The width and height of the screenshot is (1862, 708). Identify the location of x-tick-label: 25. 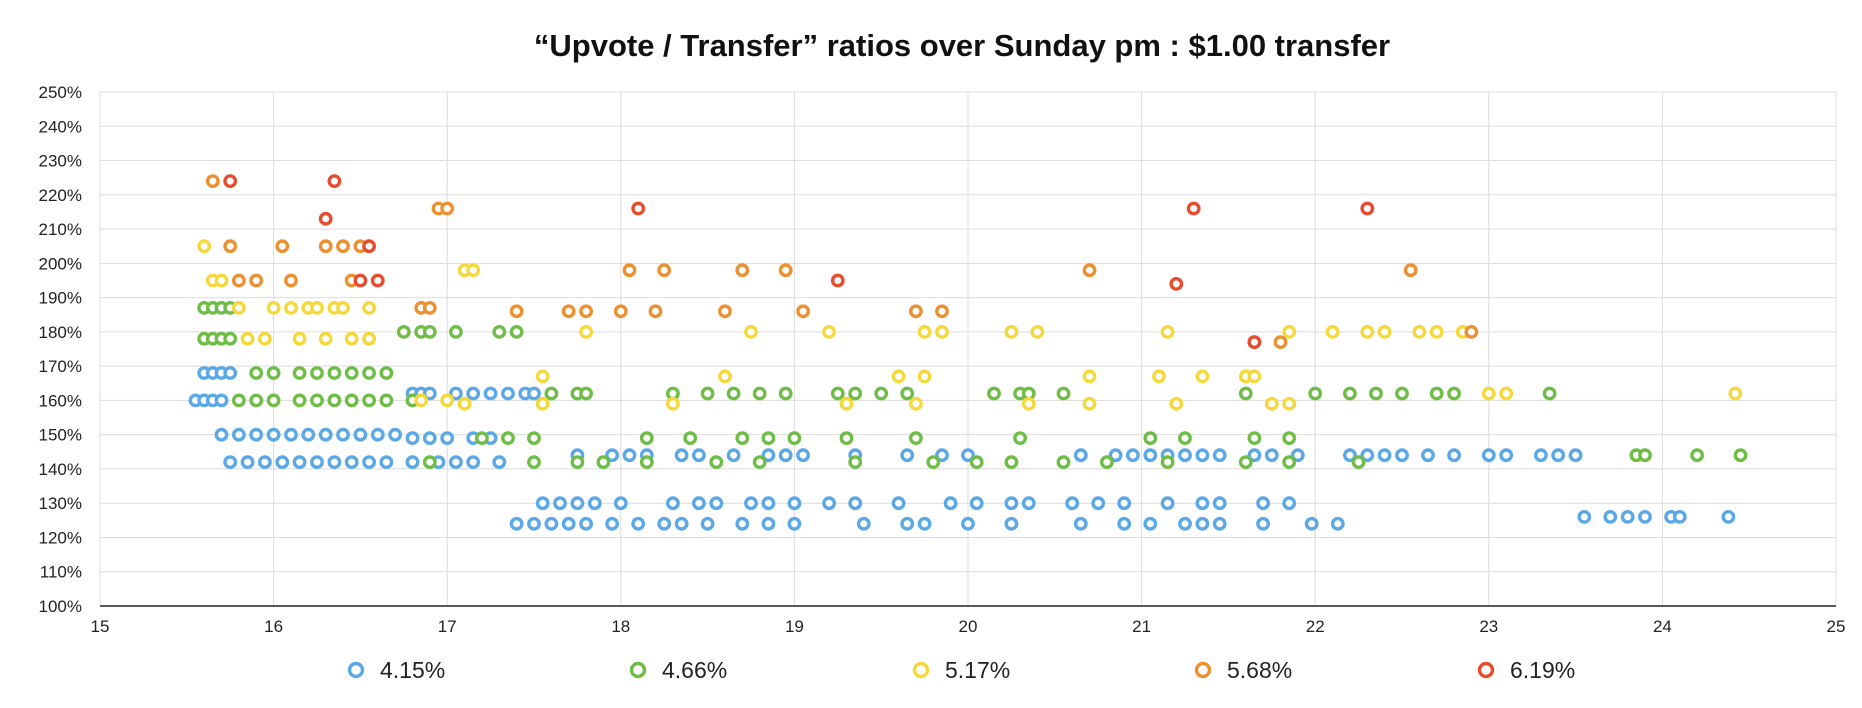
(1836, 626).